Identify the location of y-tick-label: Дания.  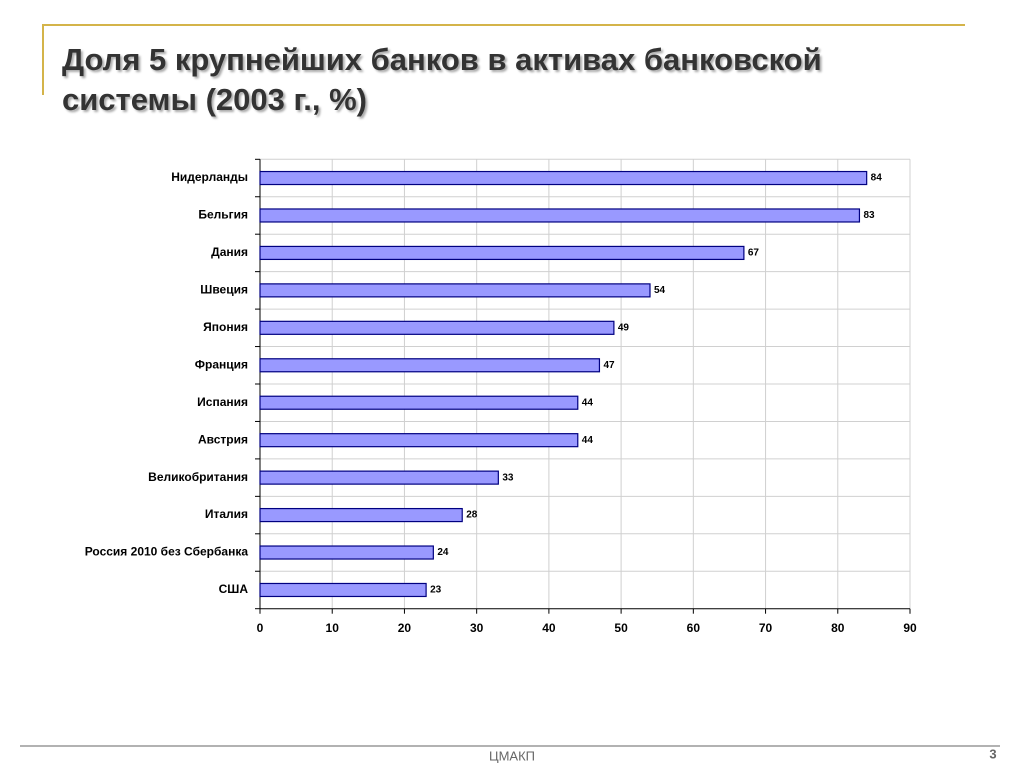
(229, 252).